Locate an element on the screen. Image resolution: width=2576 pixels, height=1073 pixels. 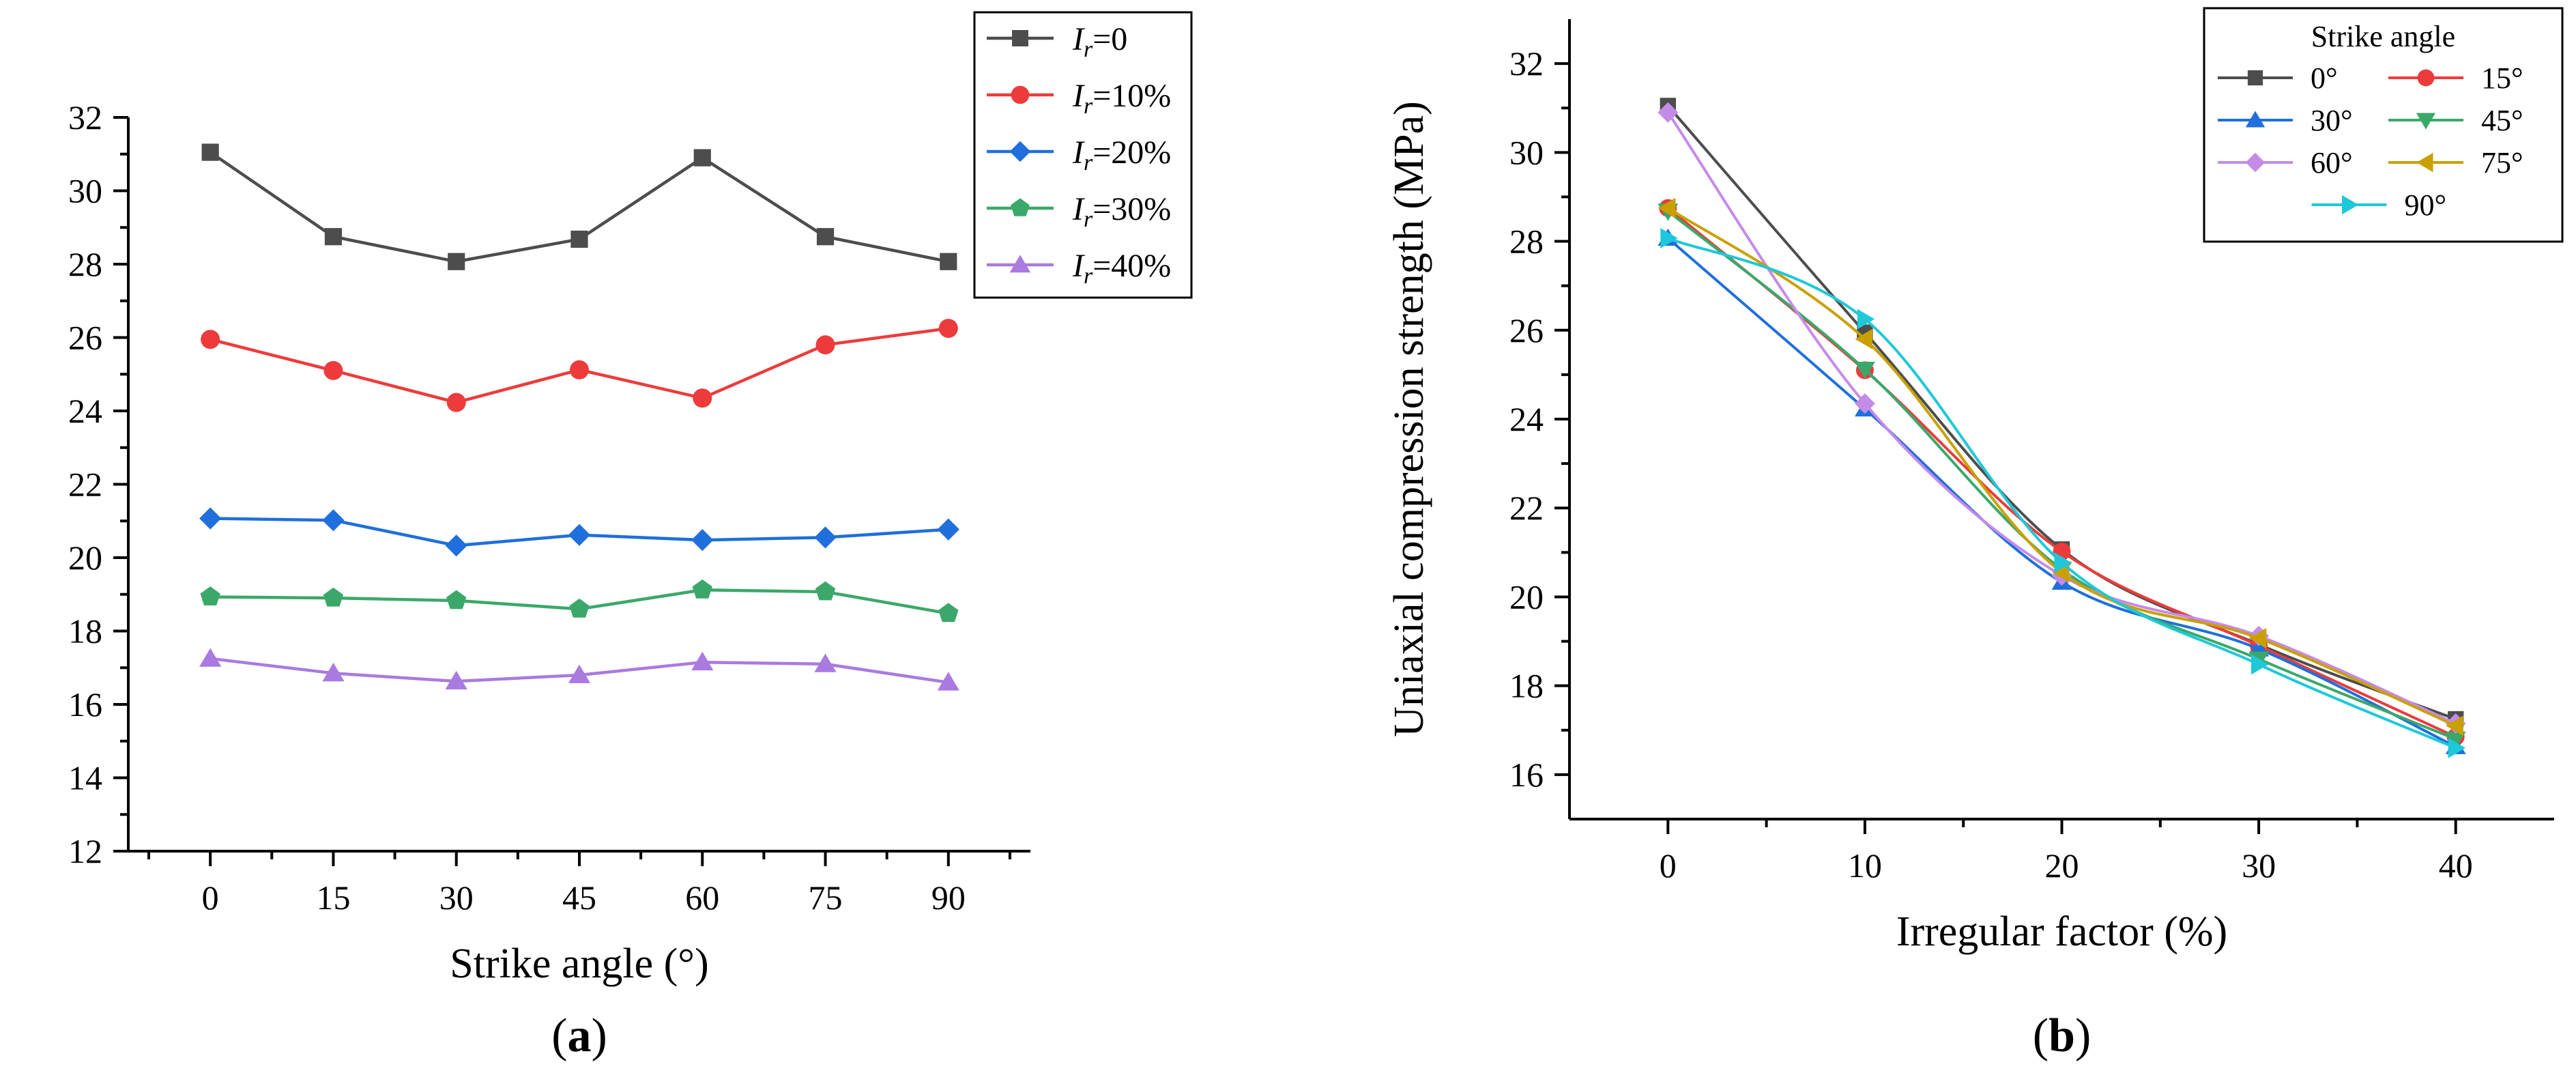
legend-label: 45° is located at coordinates (2502, 120).